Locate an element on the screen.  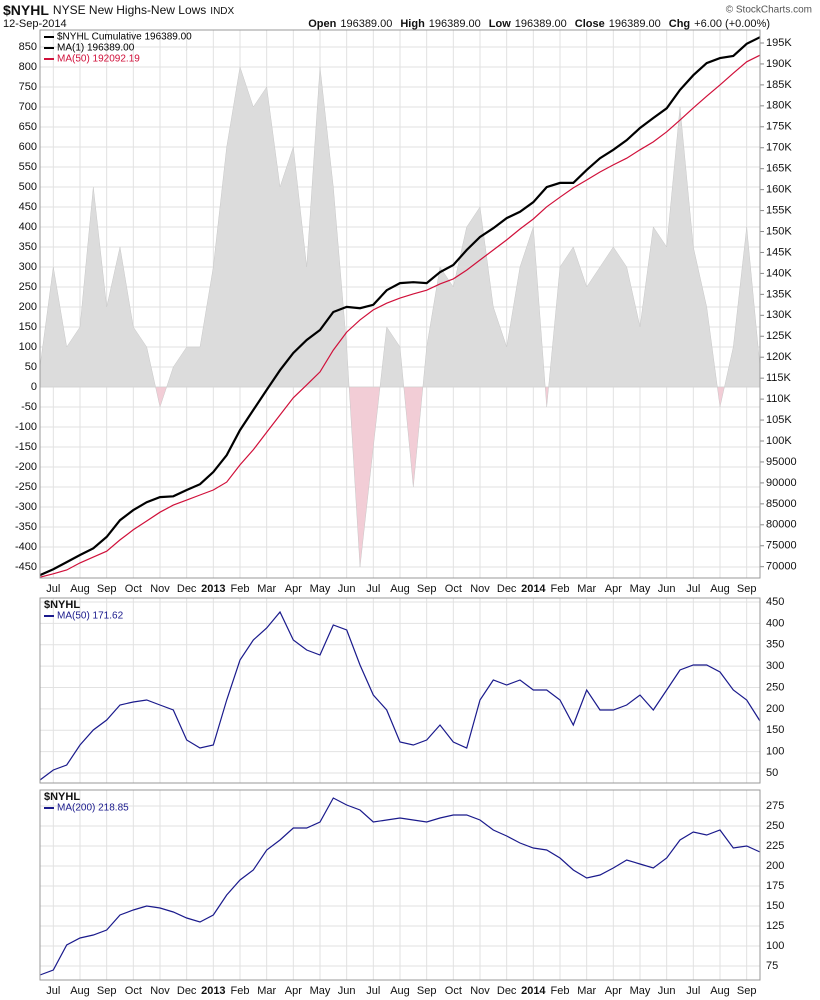
y2-tick-label: 80000 is located at coordinates (781, 525).